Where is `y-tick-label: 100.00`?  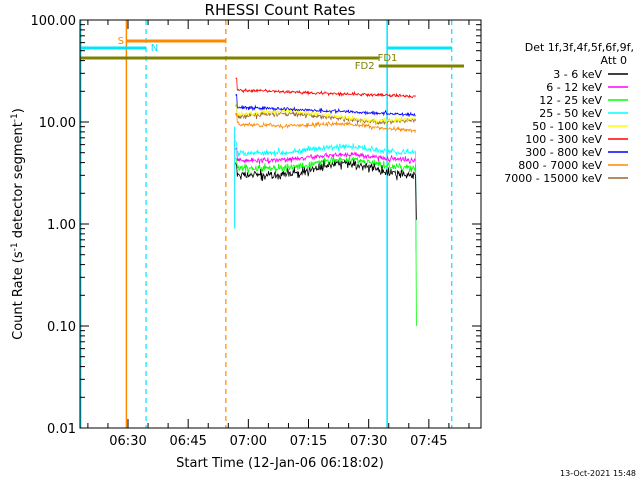 y-tick-label: 100.00 is located at coordinates (54, 21).